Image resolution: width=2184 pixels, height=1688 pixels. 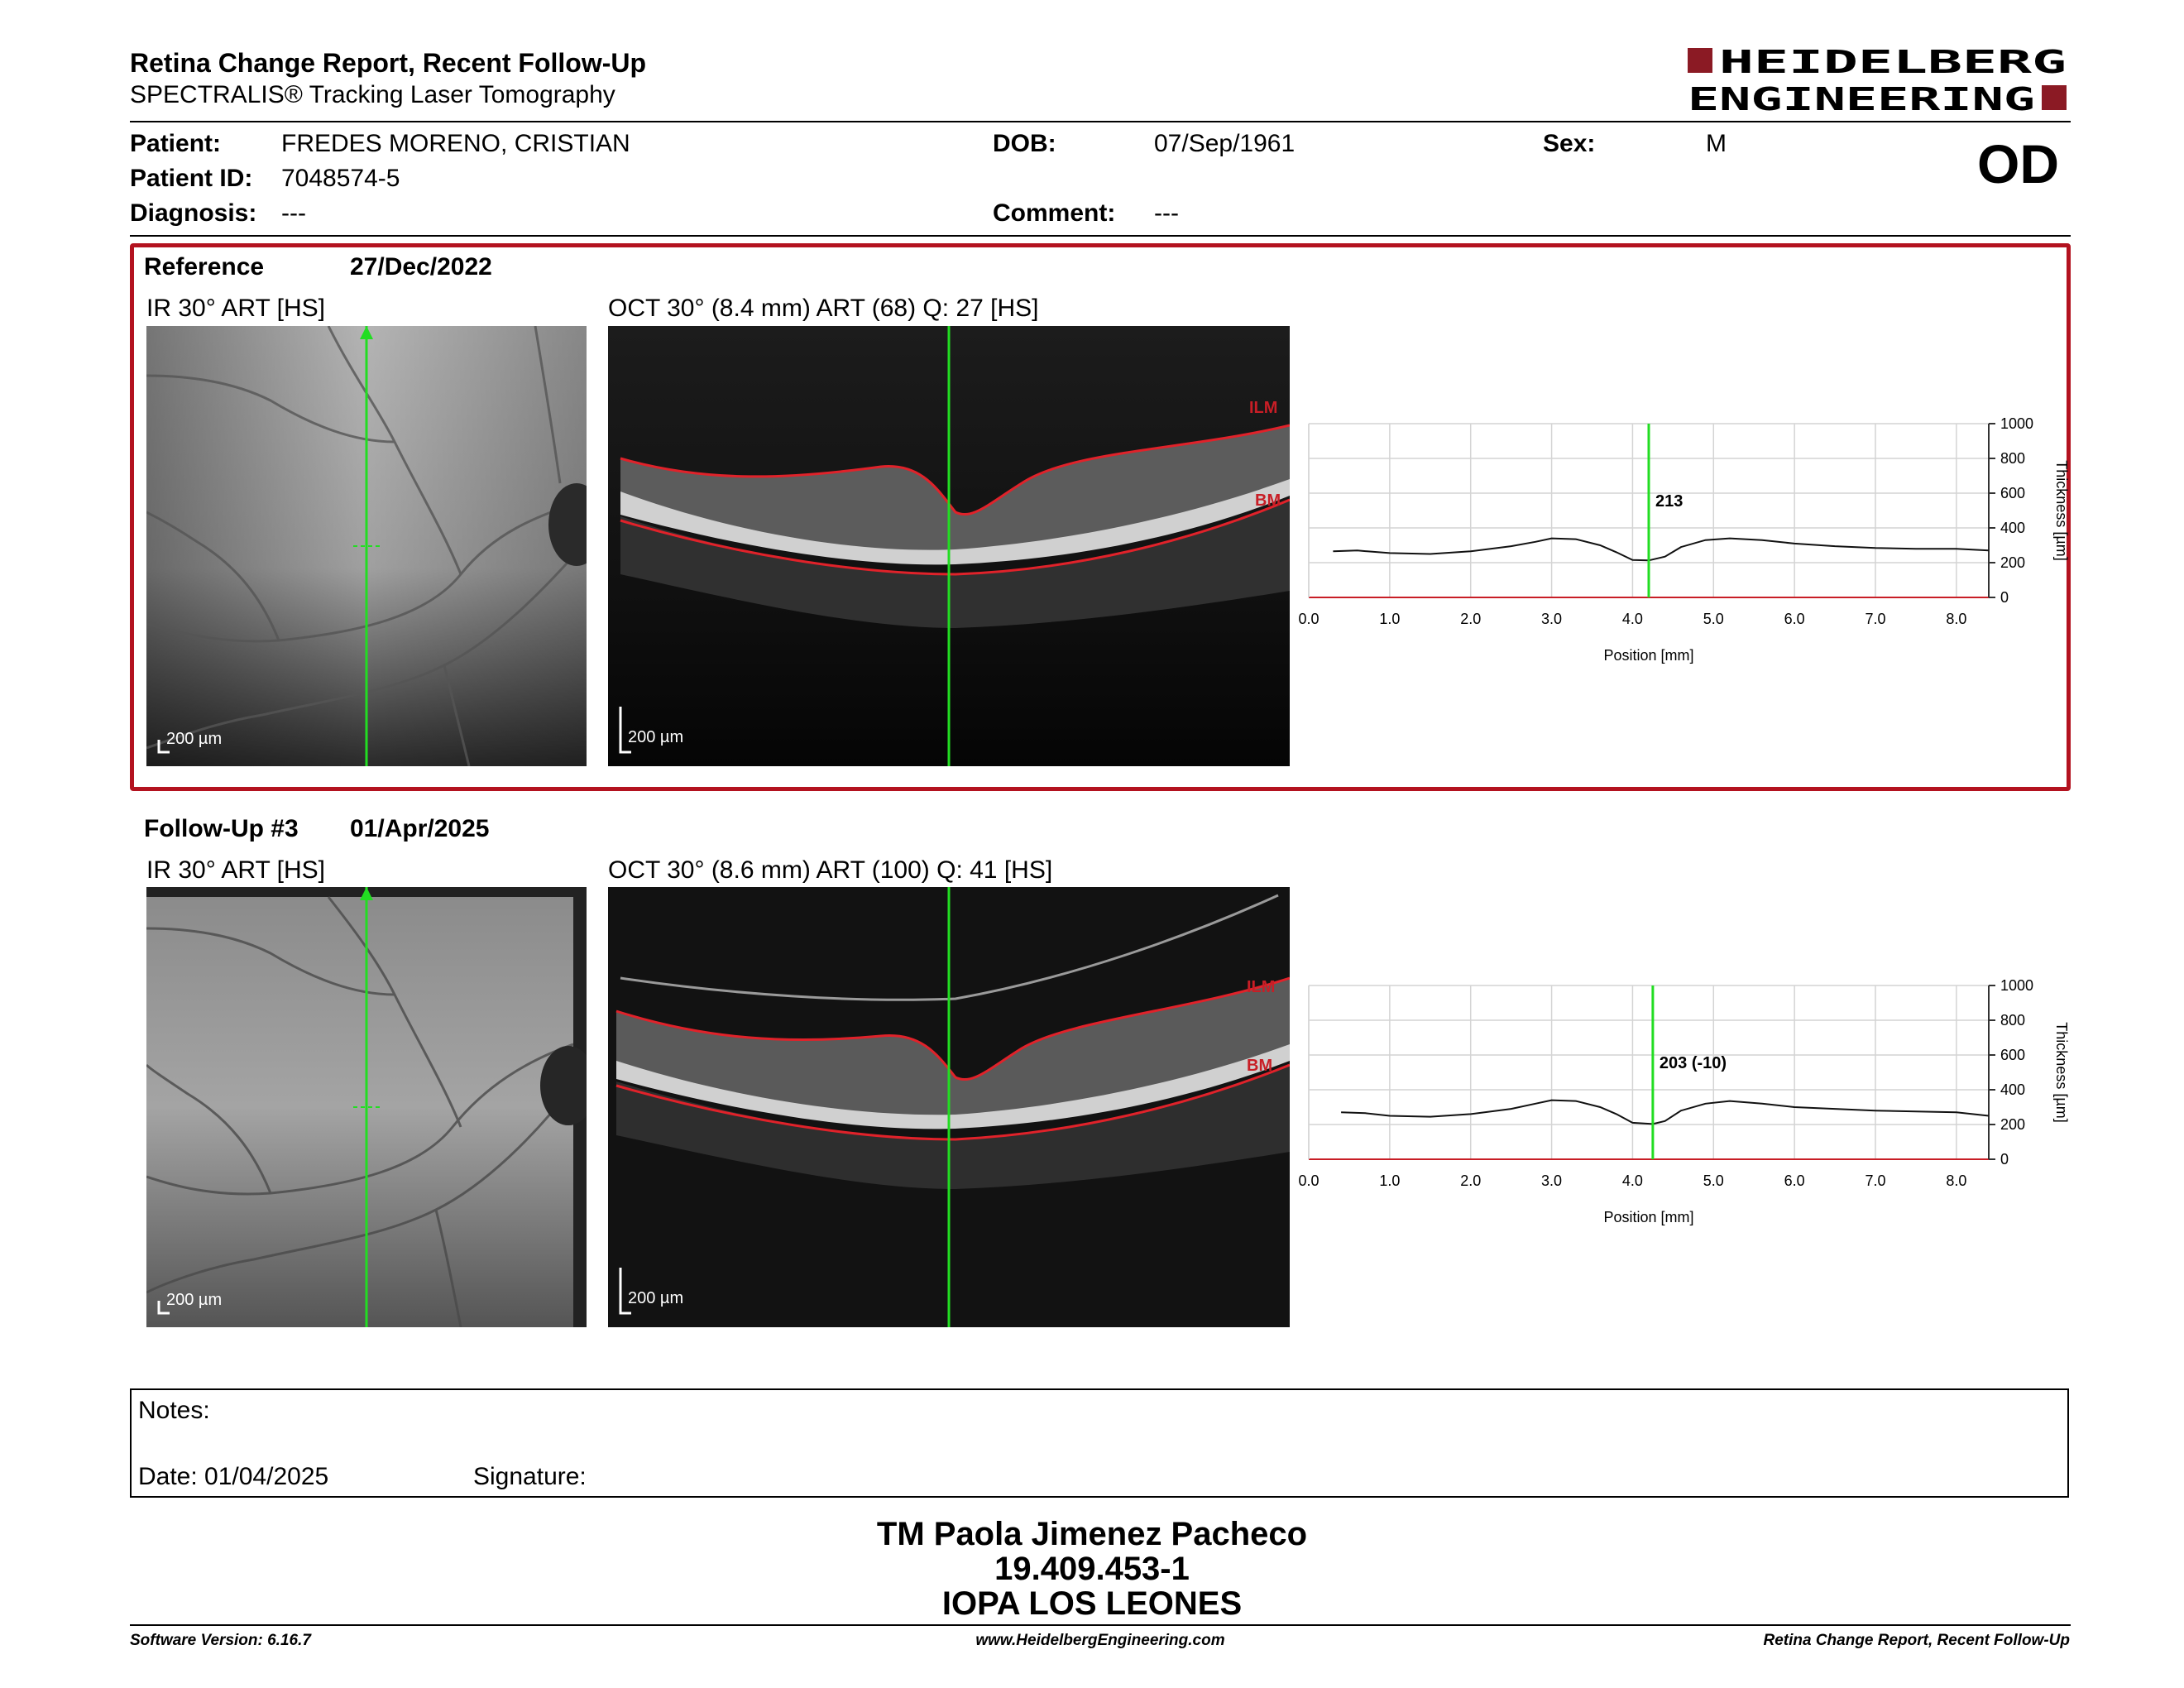 I want to click on comment-value: ---, so click(x=1166, y=213).